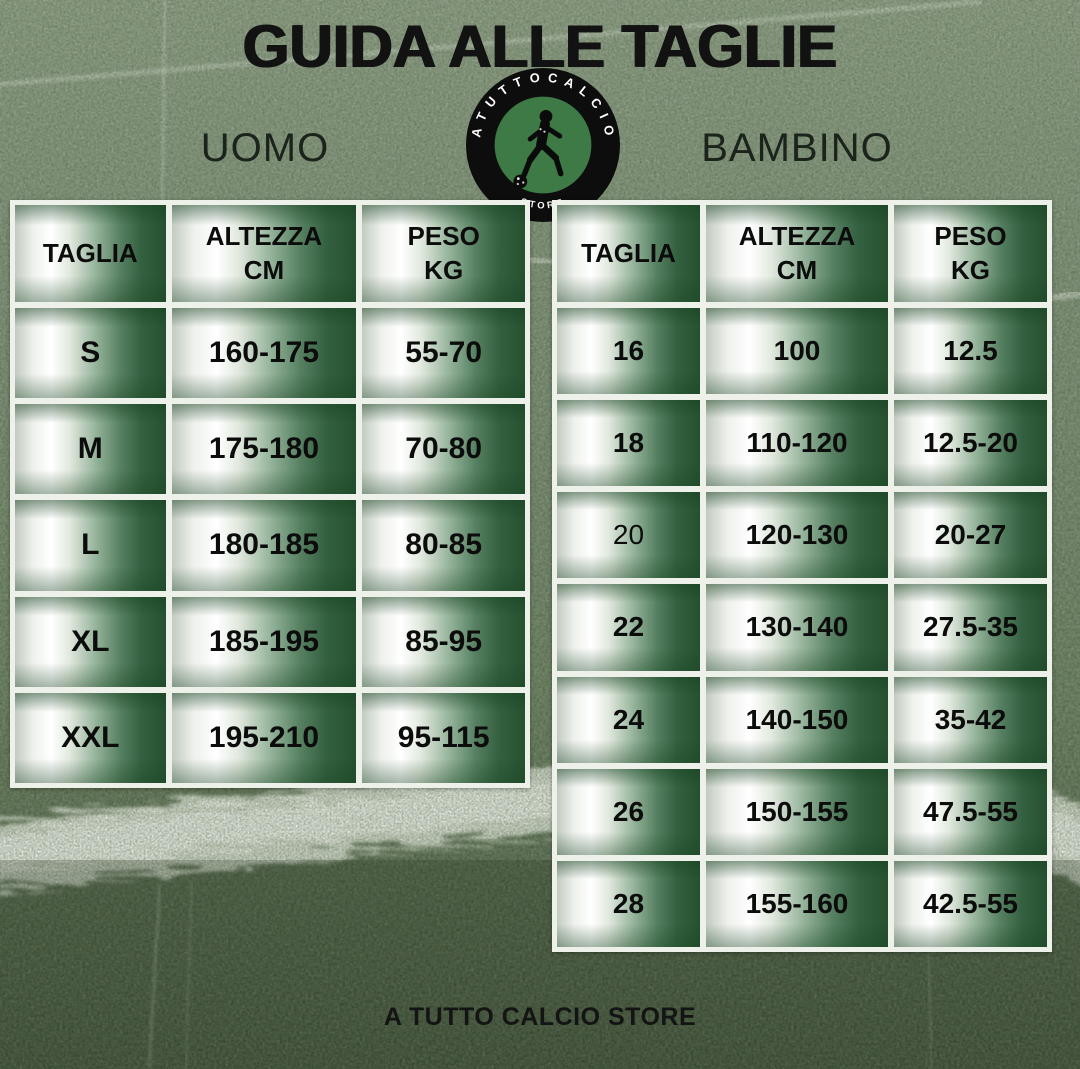 Image resolution: width=1080 pixels, height=1069 pixels. Describe the element at coordinates (797, 443) in the screenshot. I see `table-cell-bambino-r1-c1: 110-120` at that location.